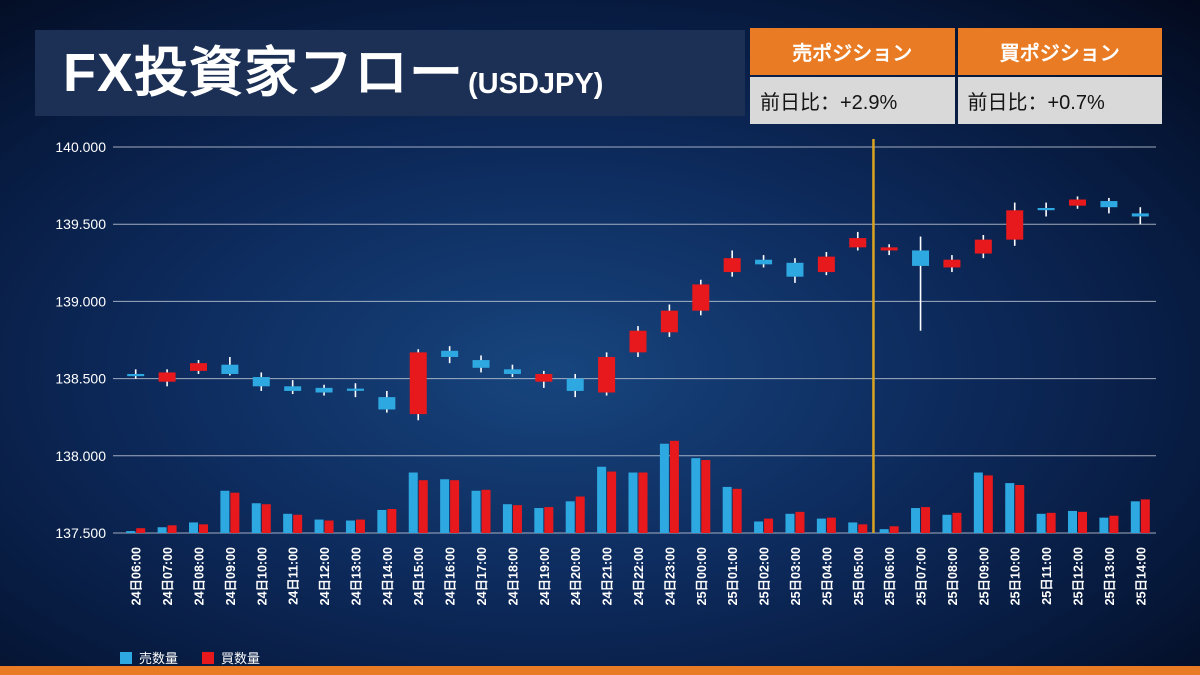 The width and height of the screenshot is (1200, 675). I want to click on legend-item-sell: 売数量, so click(149, 657).